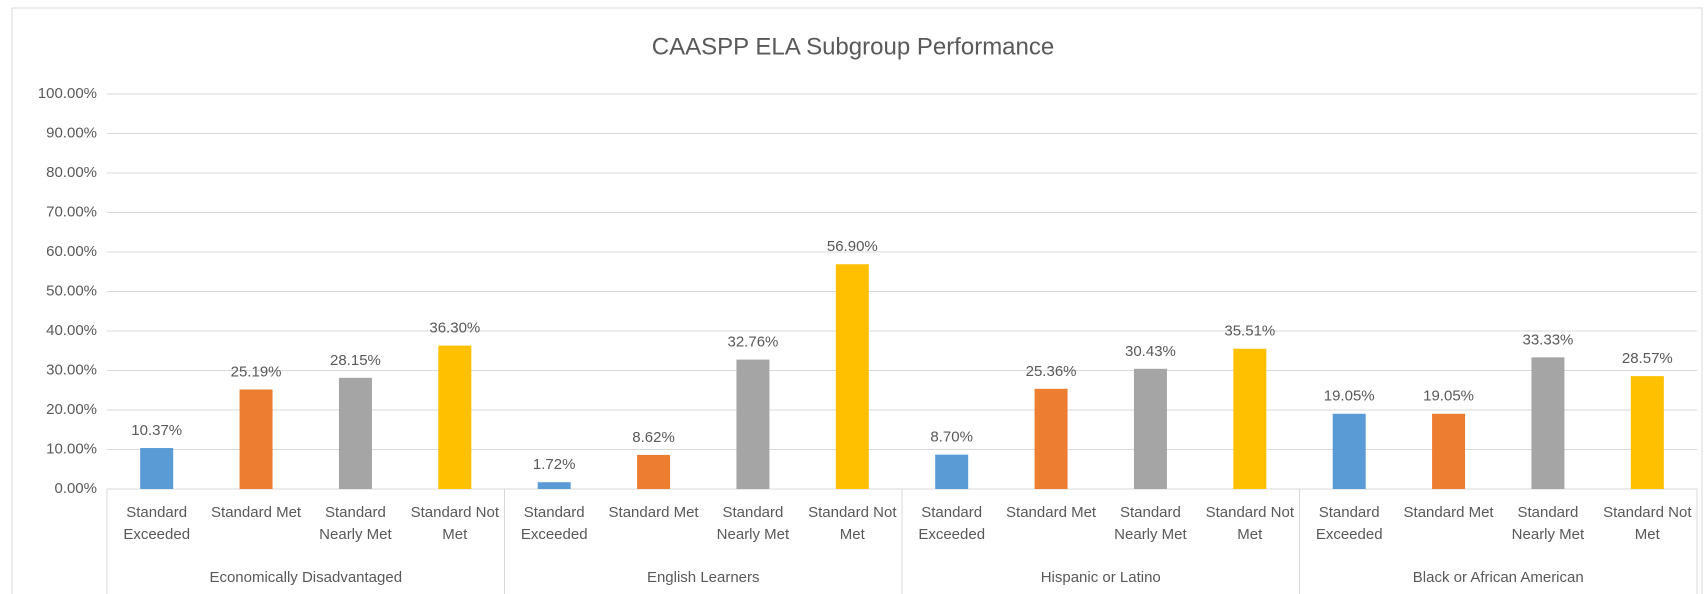  I want to click on data-label: 32.76%, so click(753, 342).